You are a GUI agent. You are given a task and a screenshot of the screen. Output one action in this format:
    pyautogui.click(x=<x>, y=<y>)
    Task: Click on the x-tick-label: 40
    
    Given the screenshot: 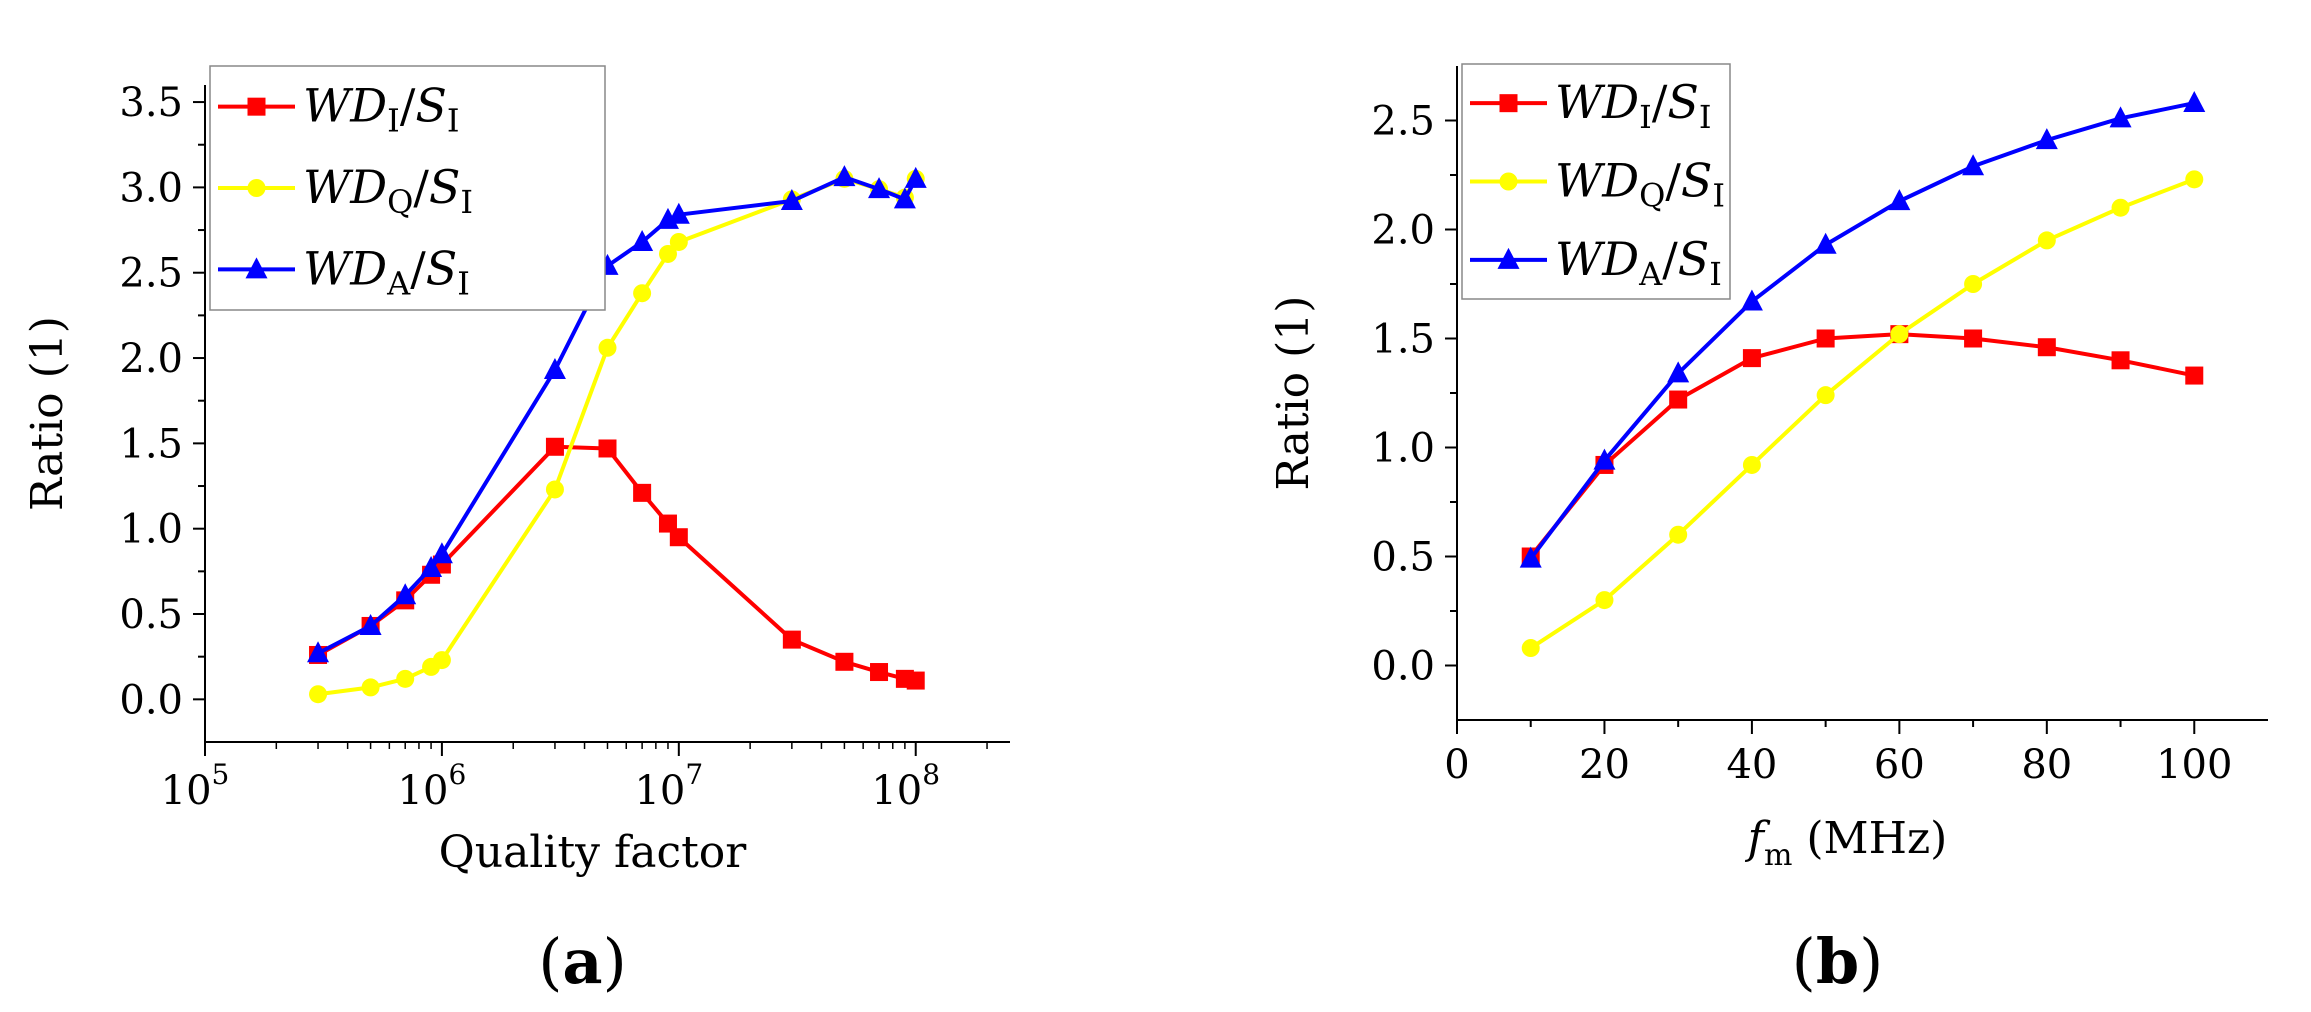 What is the action you would take?
    pyautogui.click(x=1751, y=765)
    